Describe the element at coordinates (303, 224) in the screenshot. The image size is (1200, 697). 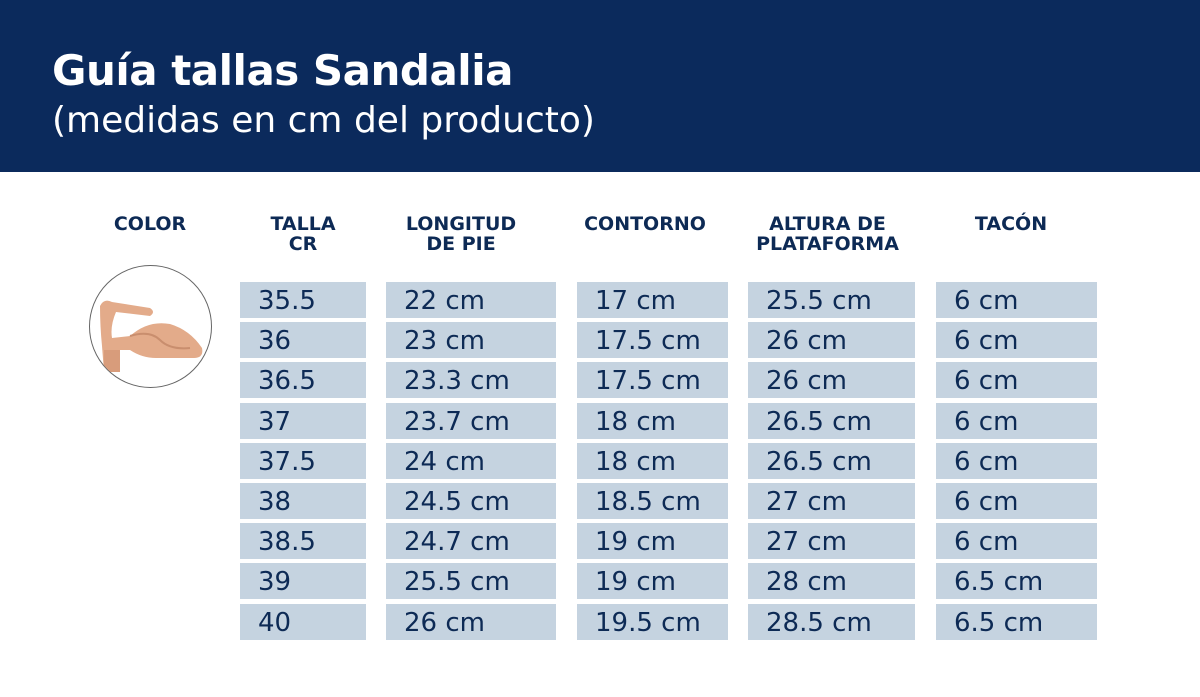
I see `column-header-line: TALLA` at that location.